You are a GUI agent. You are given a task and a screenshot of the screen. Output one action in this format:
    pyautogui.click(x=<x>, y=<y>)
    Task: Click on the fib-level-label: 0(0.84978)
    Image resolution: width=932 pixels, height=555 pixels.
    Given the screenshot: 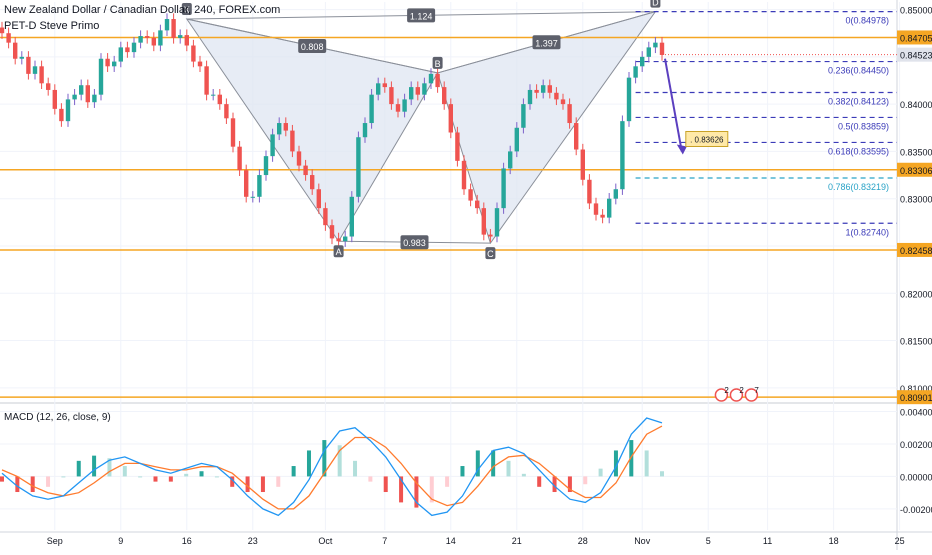 What is the action you would take?
    pyautogui.click(x=867, y=21)
    